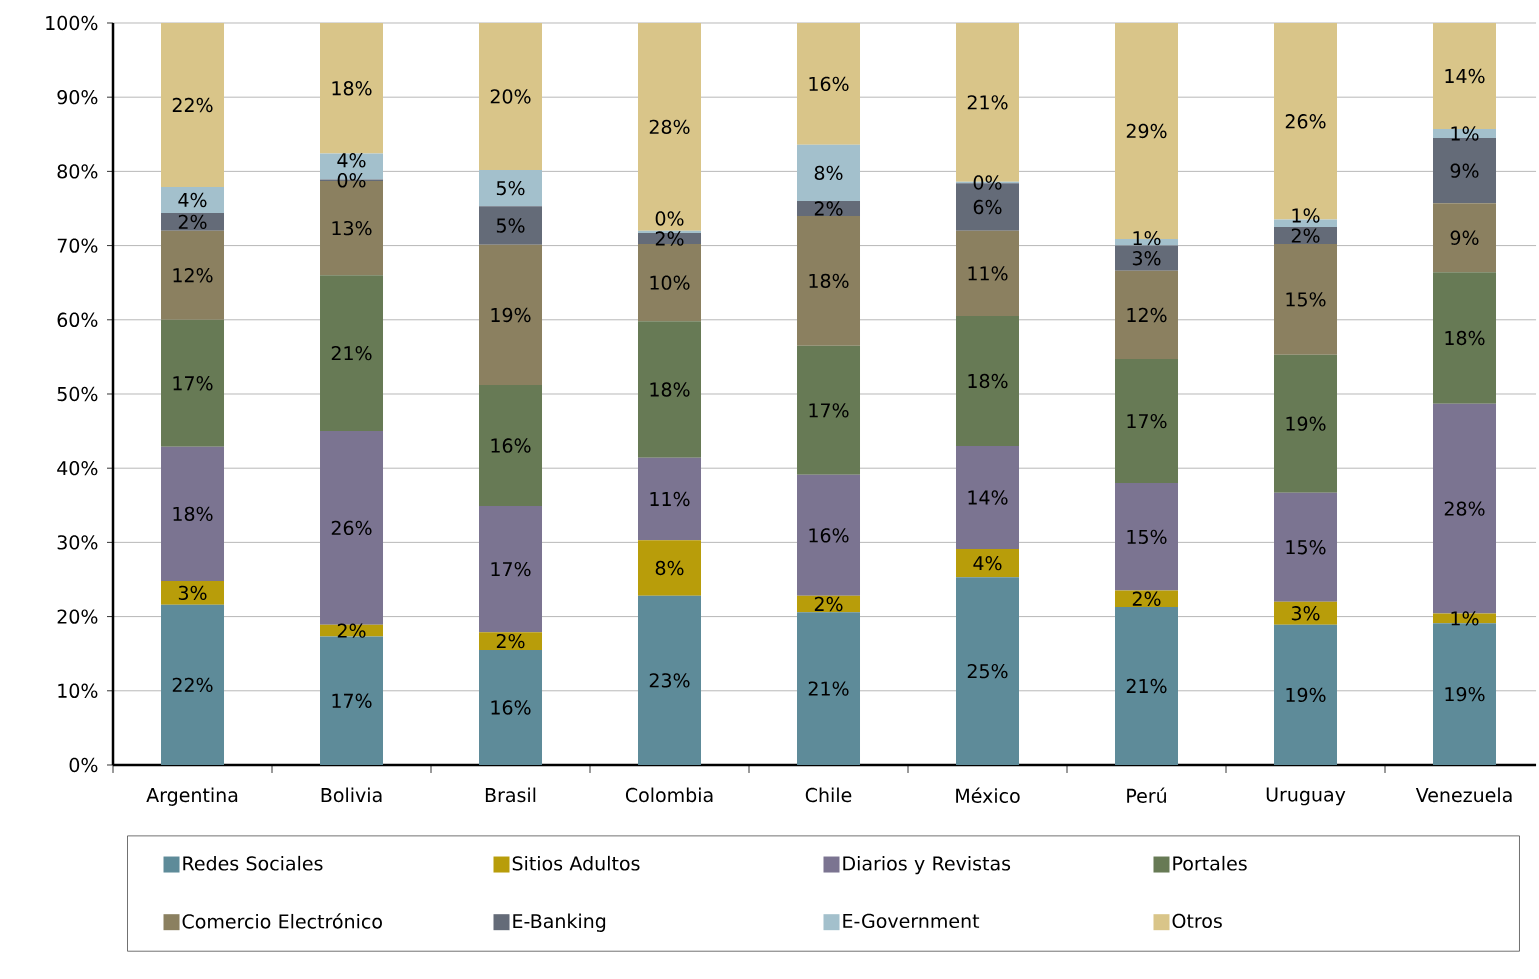 The image size is (1539, 979). What do you see at coordinates (282, 921) in the screenshot?
I see `legend-label: Comercio Electrónico` at bounding box center [282, 921].